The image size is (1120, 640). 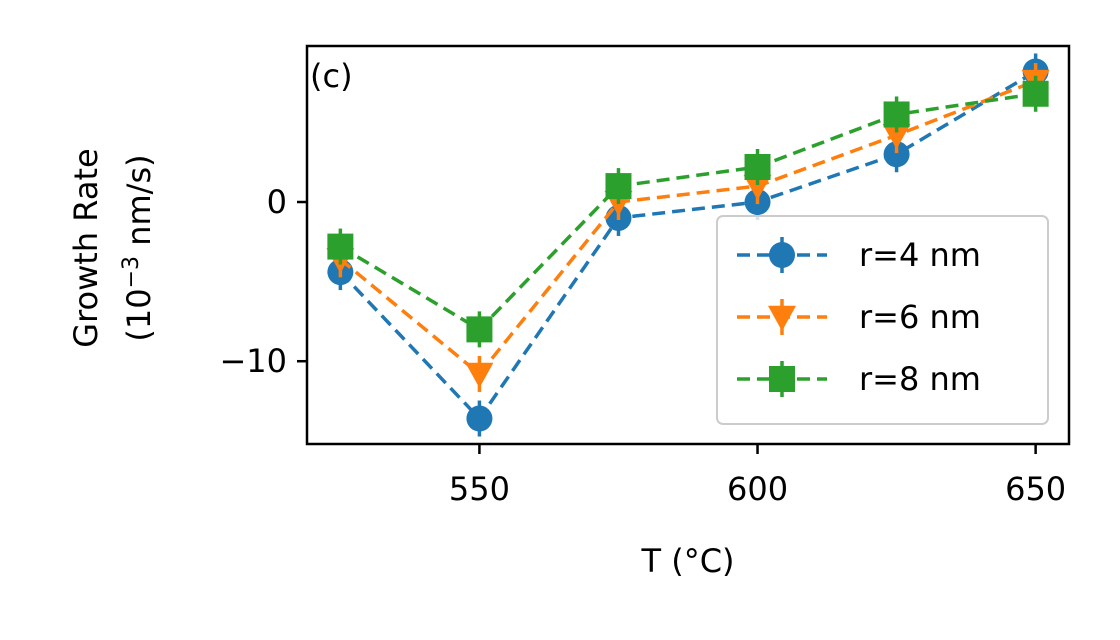 What do you see at coordinates (687, 561) in the screenshot?
I see `x-axis-label: T (°C)` at bounding box center [687, 561].